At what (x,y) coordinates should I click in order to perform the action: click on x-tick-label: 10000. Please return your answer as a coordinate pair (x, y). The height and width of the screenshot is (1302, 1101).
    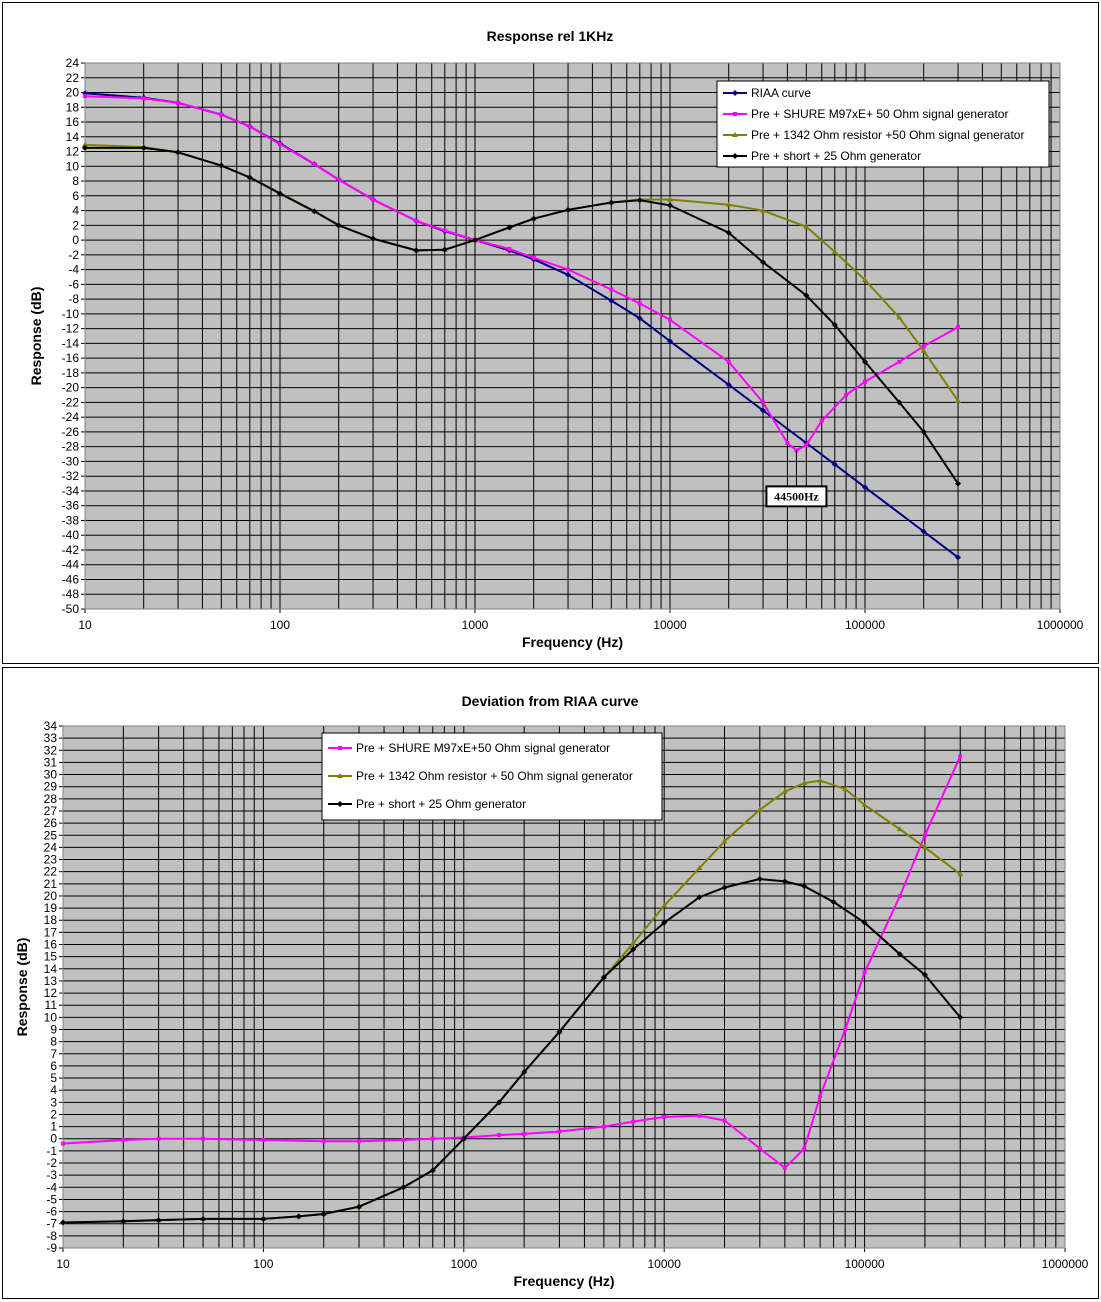
    Looking at the image, I should click on (670, 625).